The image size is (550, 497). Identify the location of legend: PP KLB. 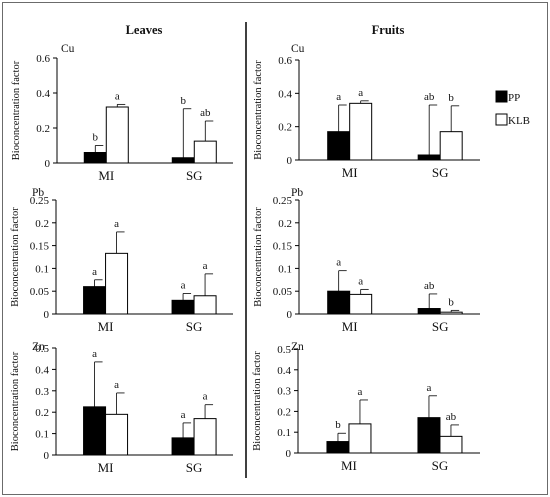
(512, 108).